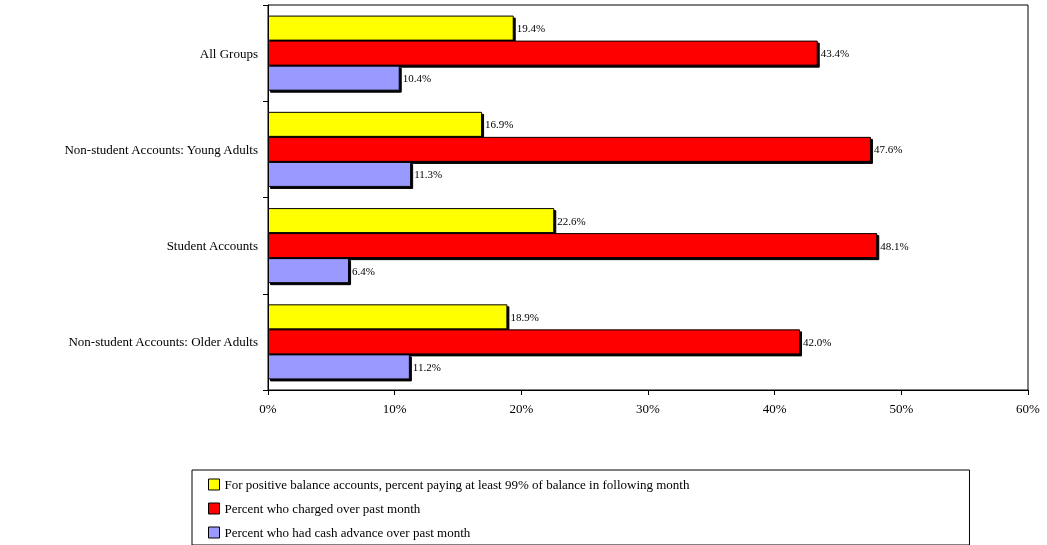 This screenshot has width=1047, height=545. What do you see at coordinates (571, 220) in the screenshot?
I see `data-label: 22.6%` at bounding box center [571, 220].